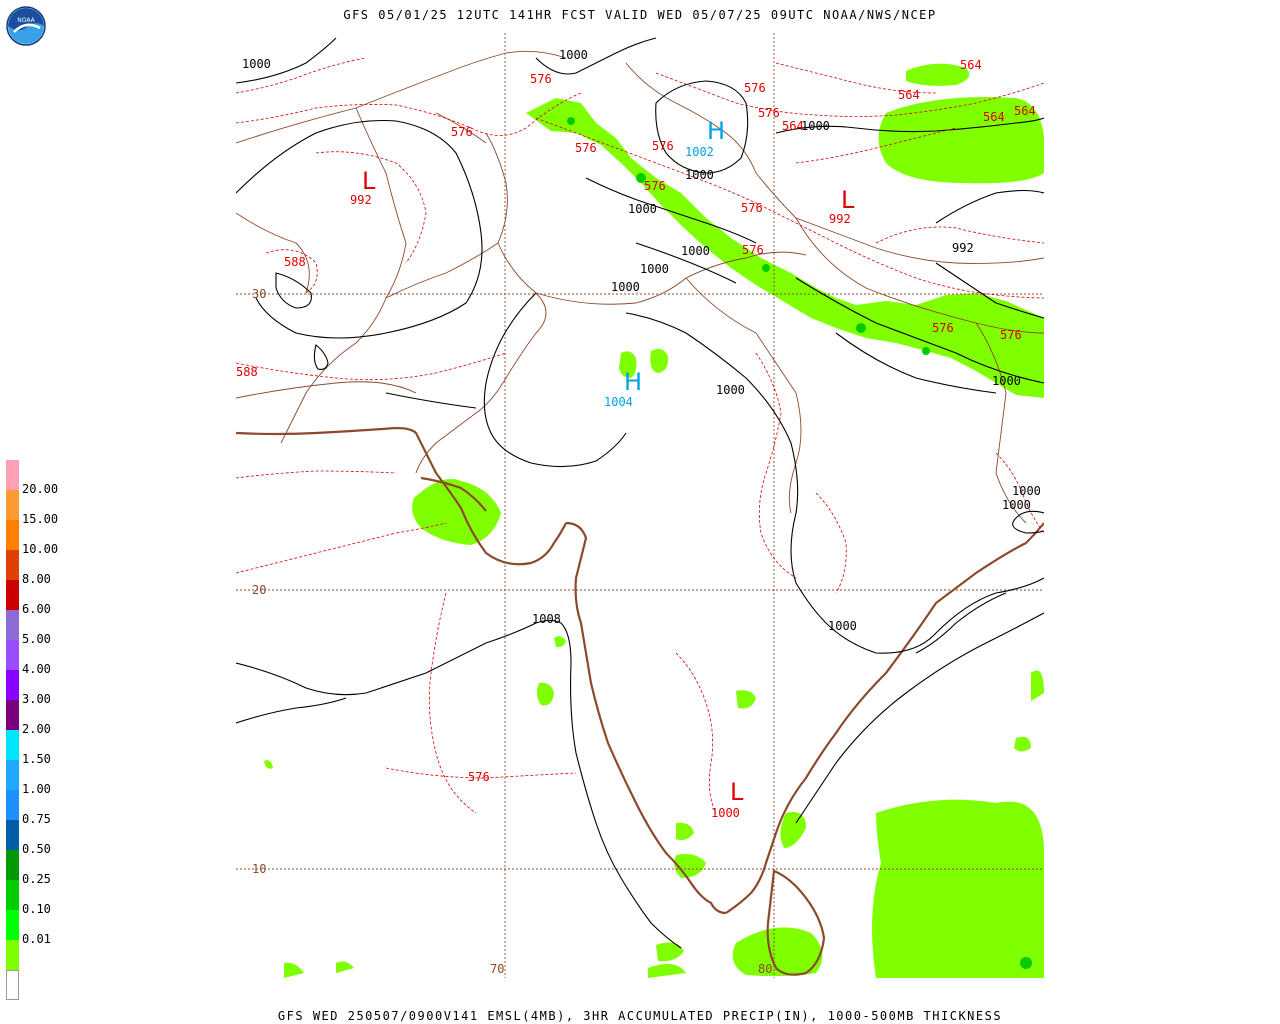  I want to click on isobar-label: 992, so click(963, 248).